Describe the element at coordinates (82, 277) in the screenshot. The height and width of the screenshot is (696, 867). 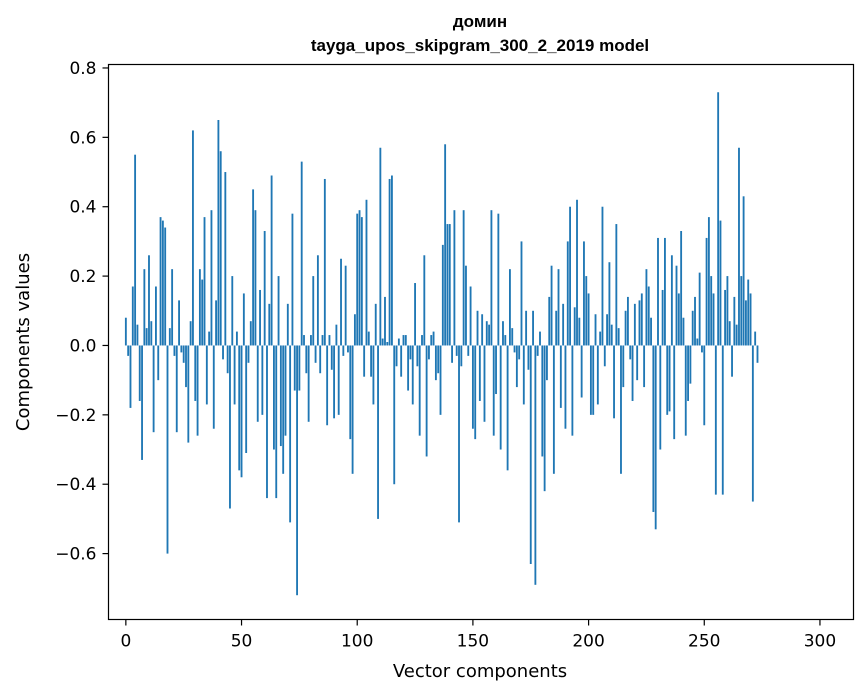
I see `y-tick-label: 0.2` at that location.